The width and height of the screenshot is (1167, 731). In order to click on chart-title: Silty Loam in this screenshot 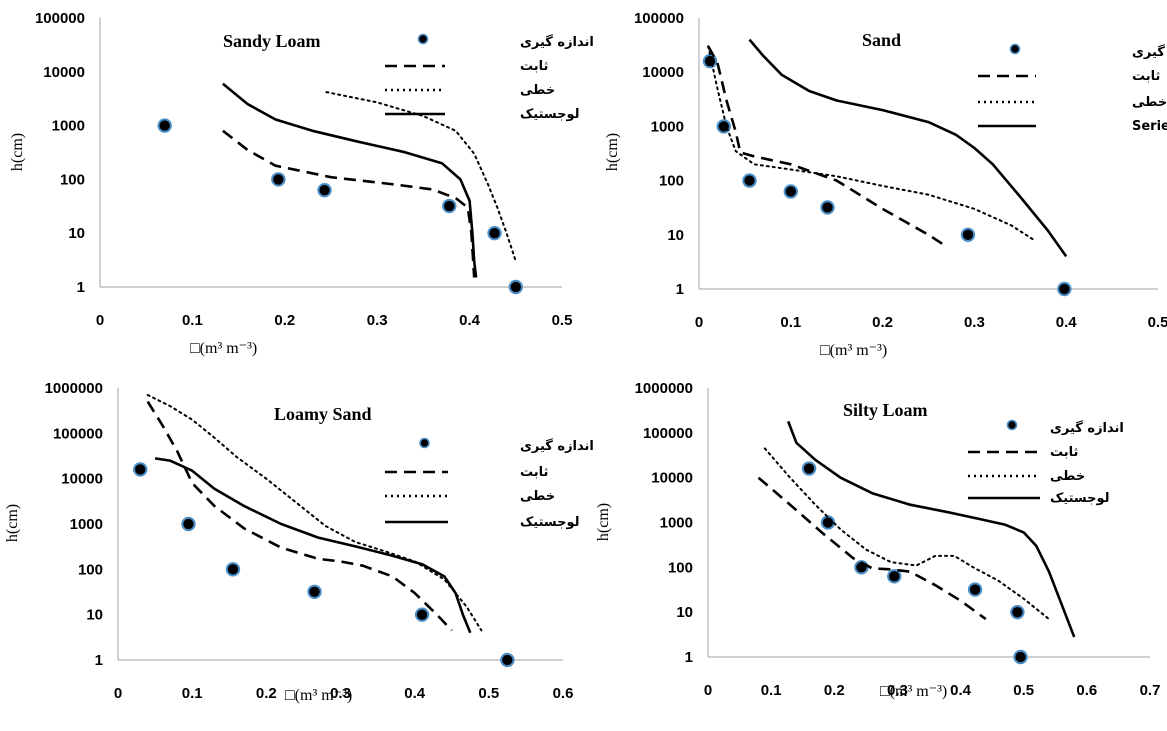, I will do `click(885, 410)`.